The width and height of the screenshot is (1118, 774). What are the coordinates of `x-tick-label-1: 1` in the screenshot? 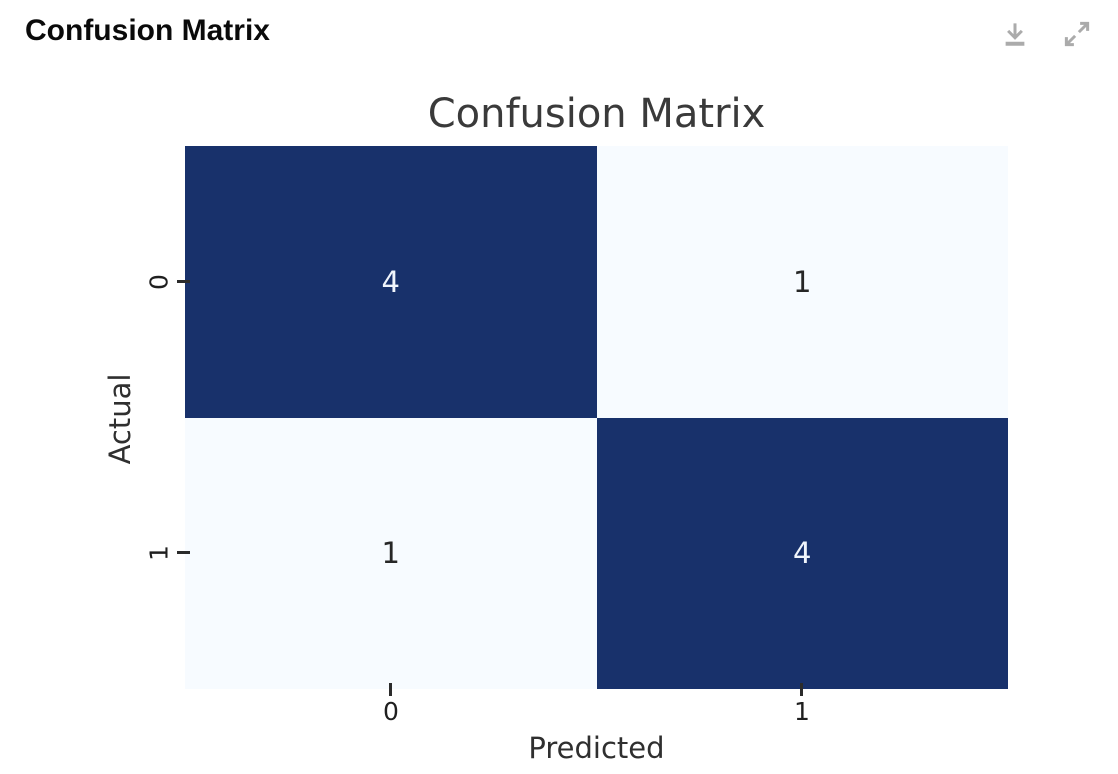 It's located at (802, 711).